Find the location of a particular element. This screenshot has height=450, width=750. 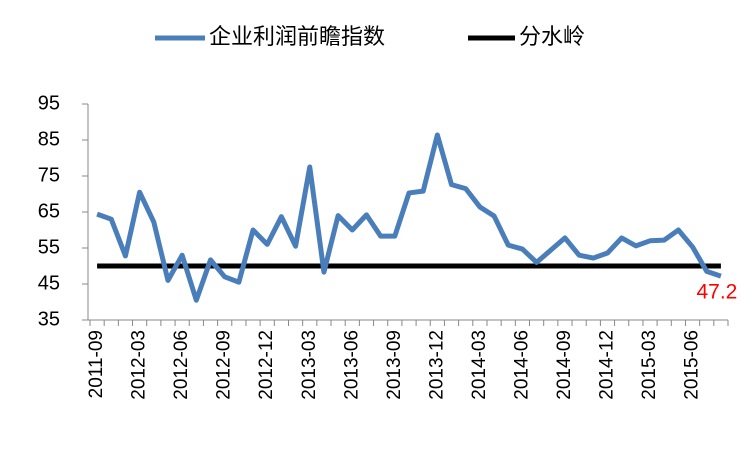

x-tick-label: 2011-09 is located at coordinates (96, 364).